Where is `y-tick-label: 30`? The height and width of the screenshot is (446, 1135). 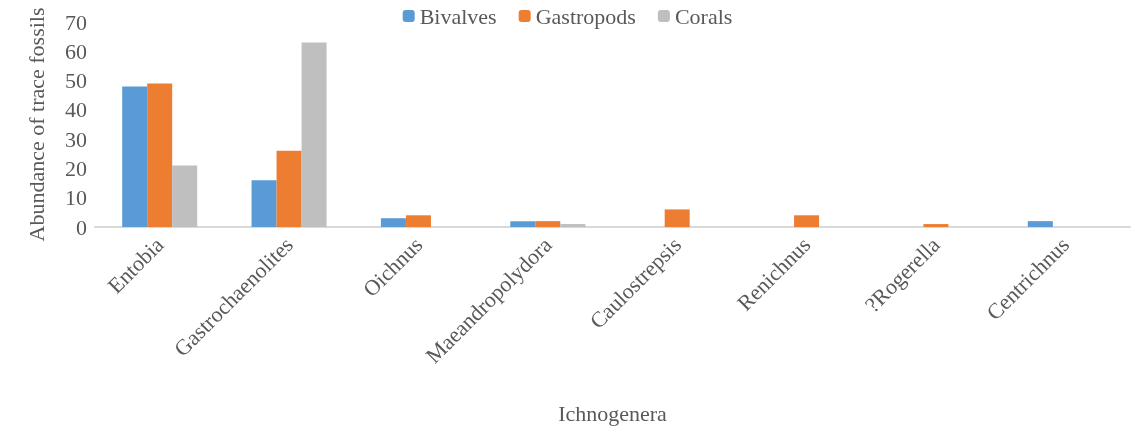 y-tick-label: 30 is located at coordinates (76, 139).